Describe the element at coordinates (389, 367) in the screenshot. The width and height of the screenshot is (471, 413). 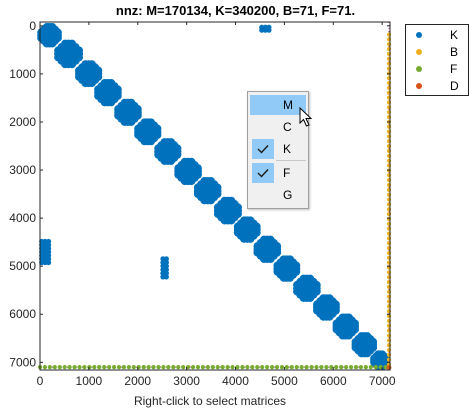
I see `d-point` at that location.